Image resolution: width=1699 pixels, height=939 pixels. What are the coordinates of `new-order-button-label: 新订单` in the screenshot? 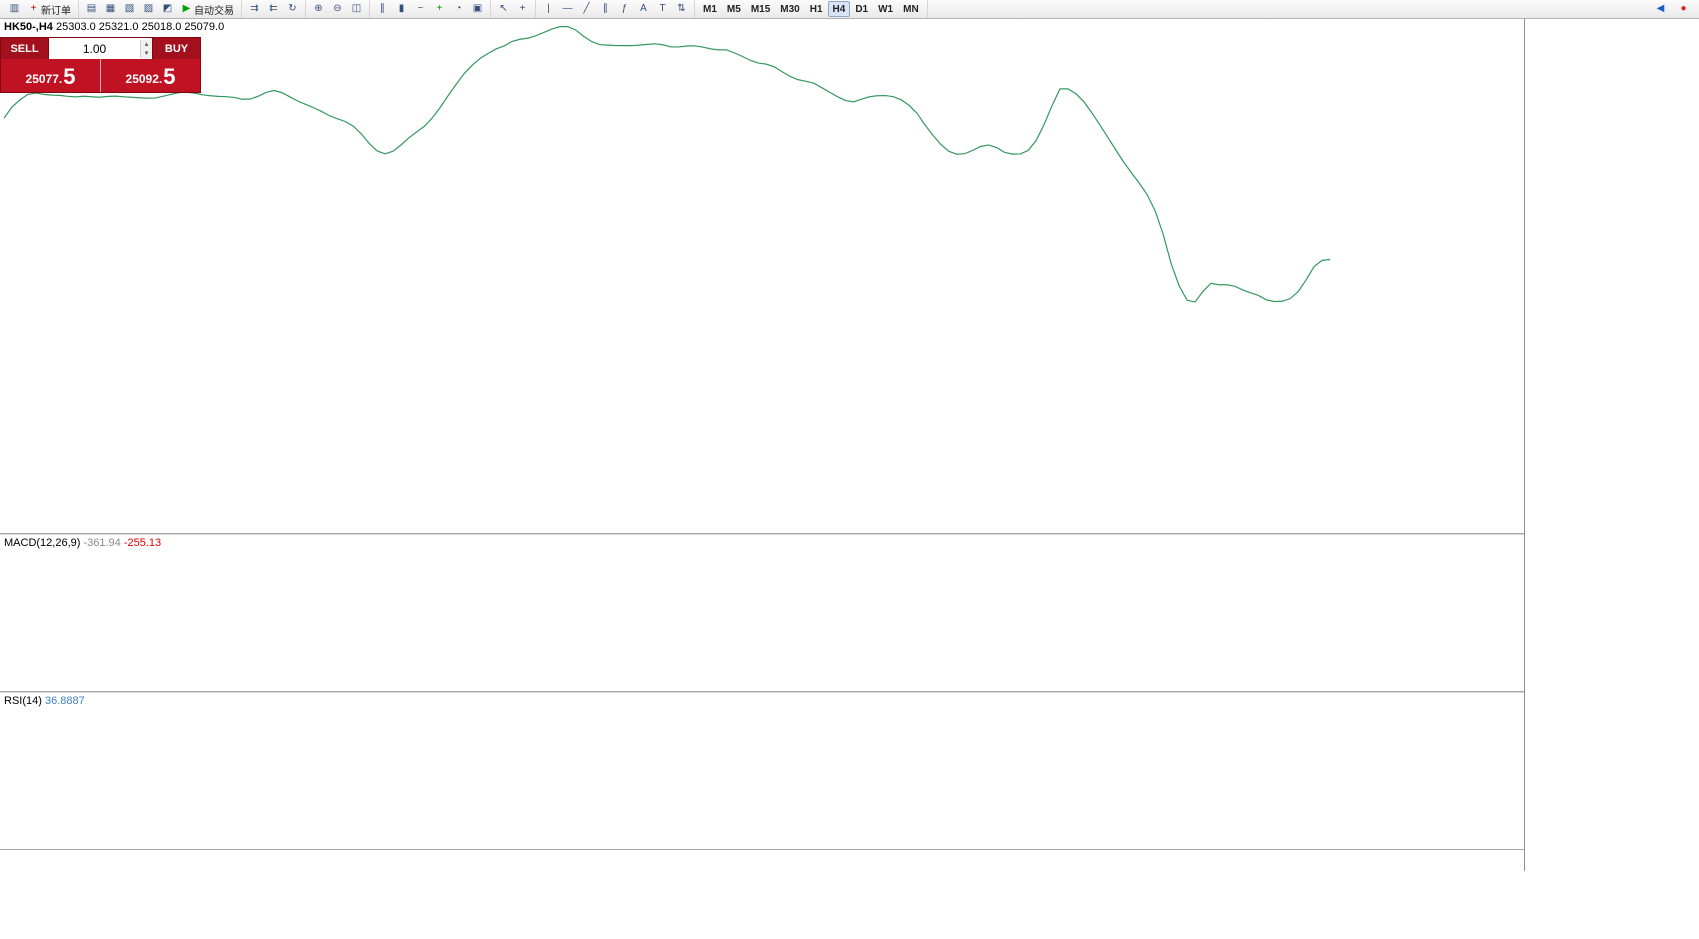 It's located at (56, 11).